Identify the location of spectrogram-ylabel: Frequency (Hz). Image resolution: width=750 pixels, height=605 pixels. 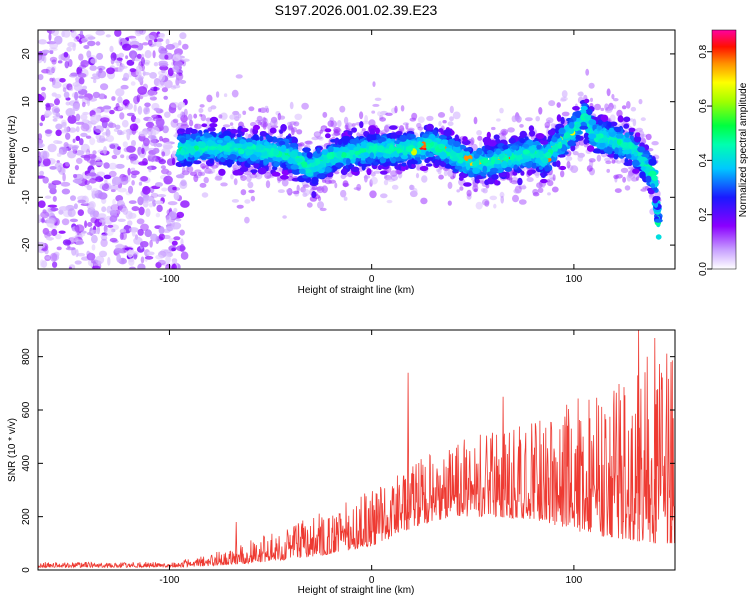
(12, 150).